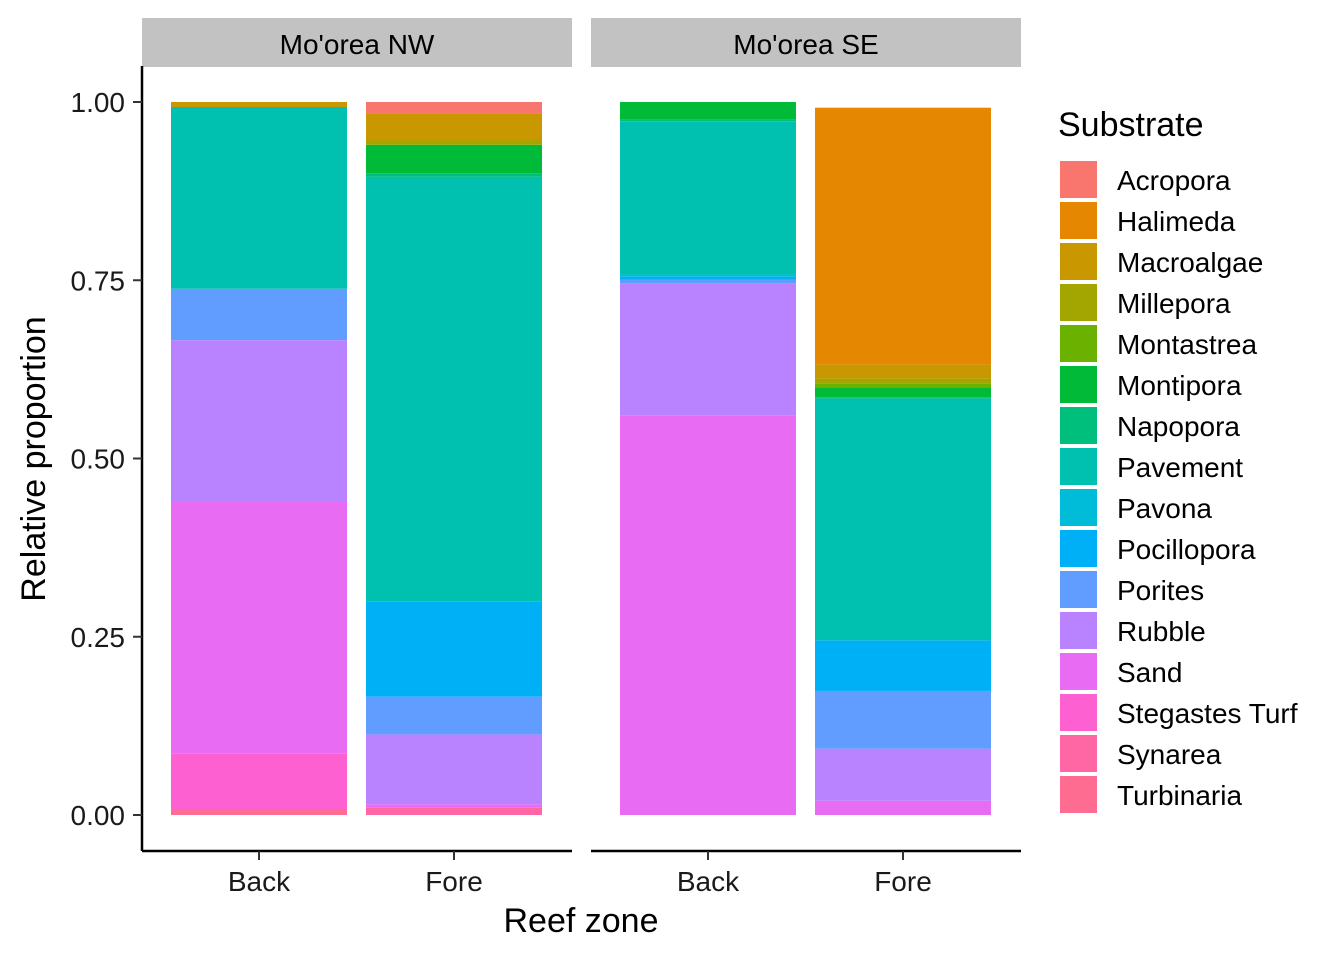  Describe the element at coordinates (98, 102) in the screenshot. I see `y-tick-label: 1.00` at that location.